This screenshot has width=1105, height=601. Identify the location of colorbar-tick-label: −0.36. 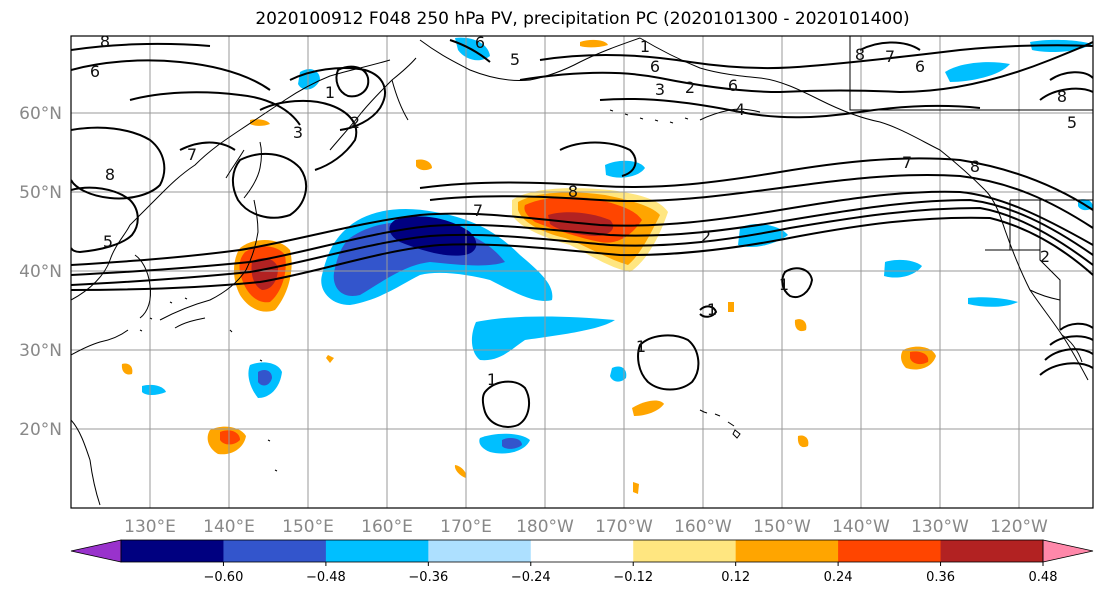
(428, 577).